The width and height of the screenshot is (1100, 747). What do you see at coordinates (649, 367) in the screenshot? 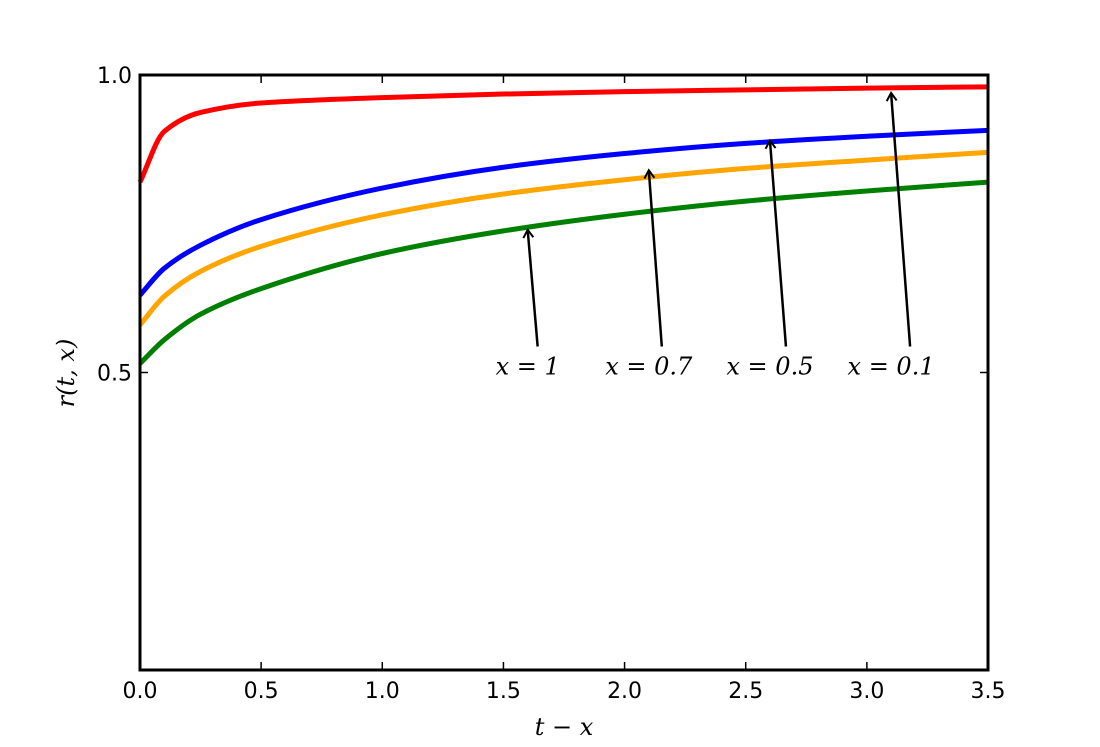
I see `annotation-label-1: x = 0.7` at bounding box center [649, 367].